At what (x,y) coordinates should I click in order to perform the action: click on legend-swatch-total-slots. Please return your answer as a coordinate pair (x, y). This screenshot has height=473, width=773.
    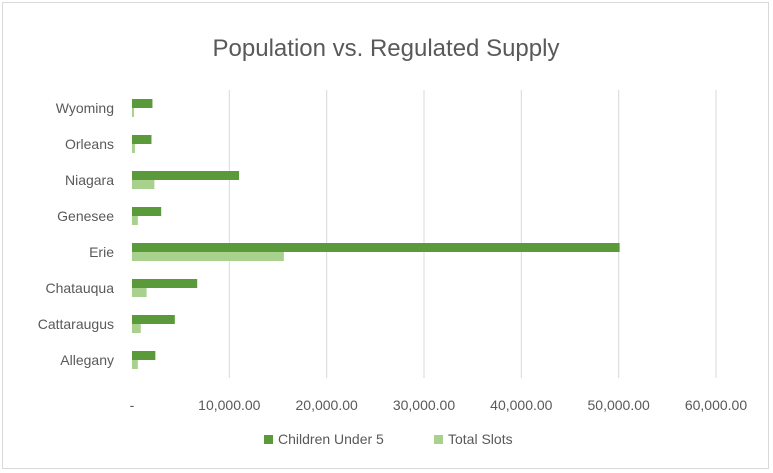
    Looking at the image, I should click on (438, 439).